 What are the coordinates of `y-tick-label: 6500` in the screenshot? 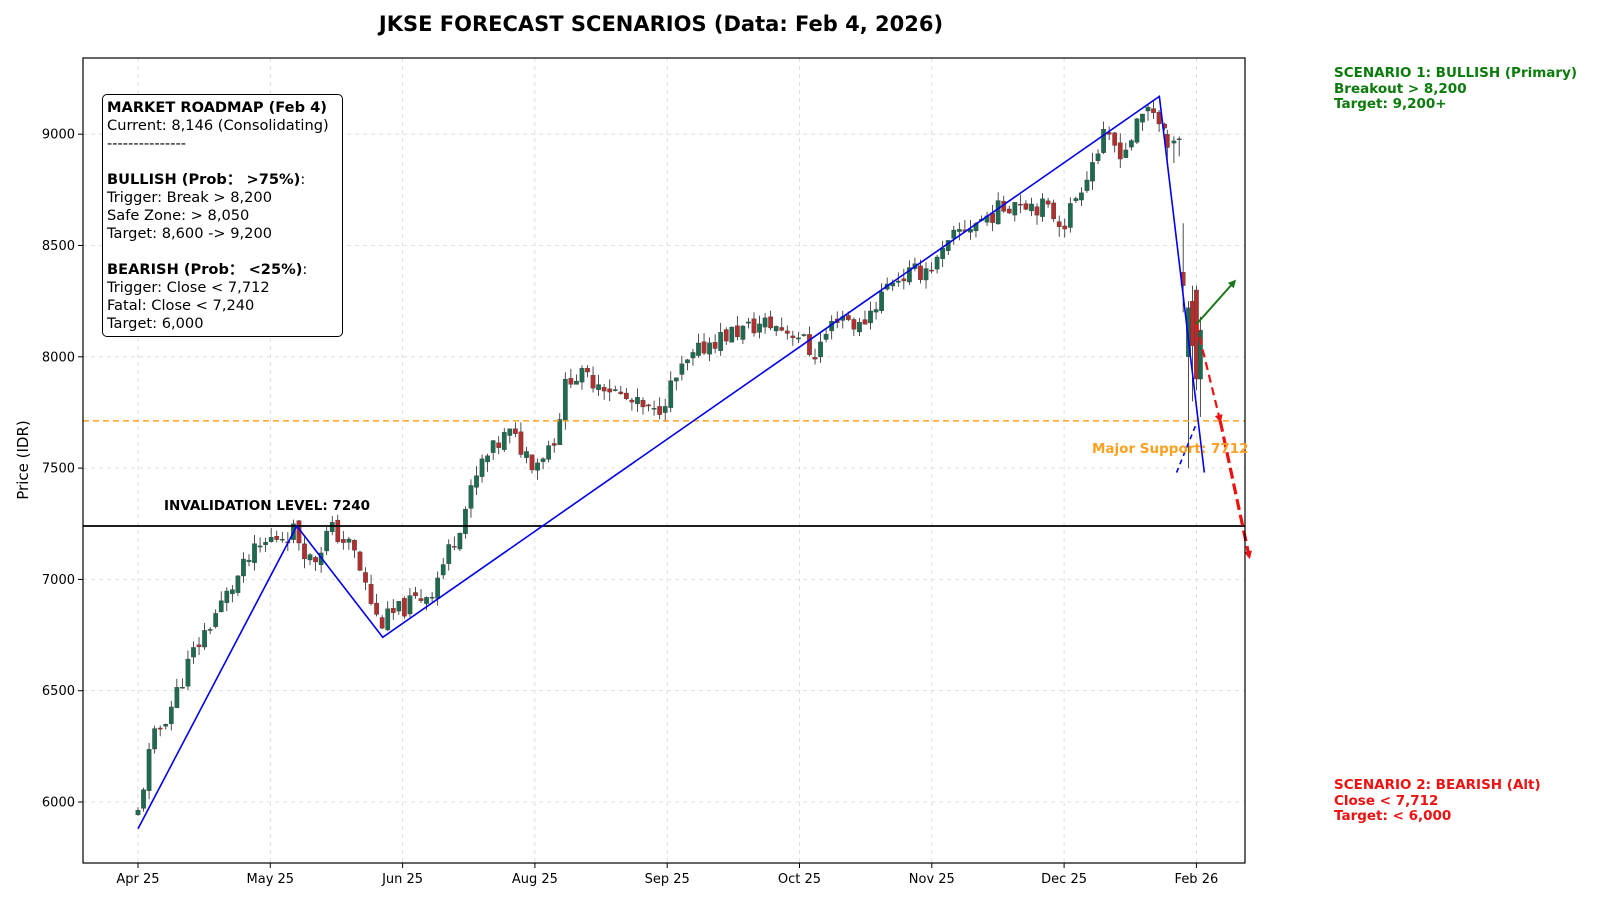 It's located at (58, 691).